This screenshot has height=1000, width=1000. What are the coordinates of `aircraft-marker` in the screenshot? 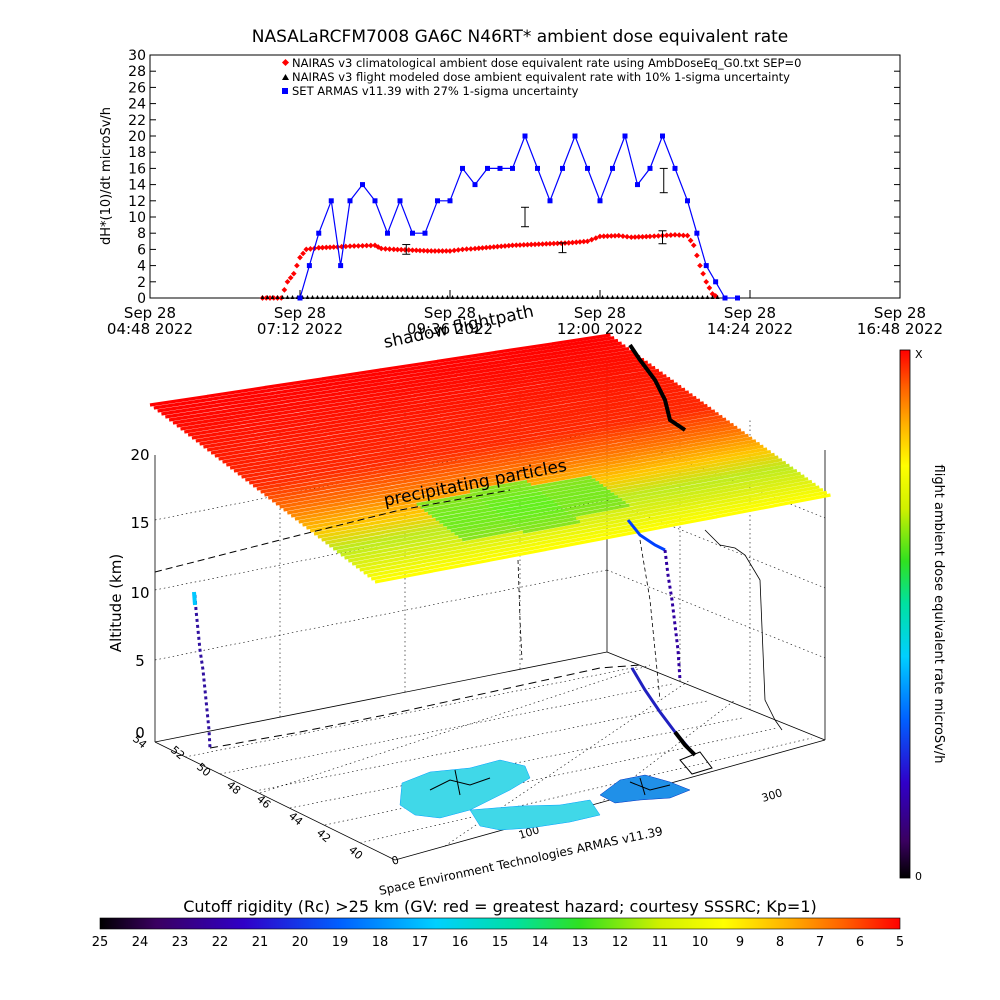 It's located at (696, 763).